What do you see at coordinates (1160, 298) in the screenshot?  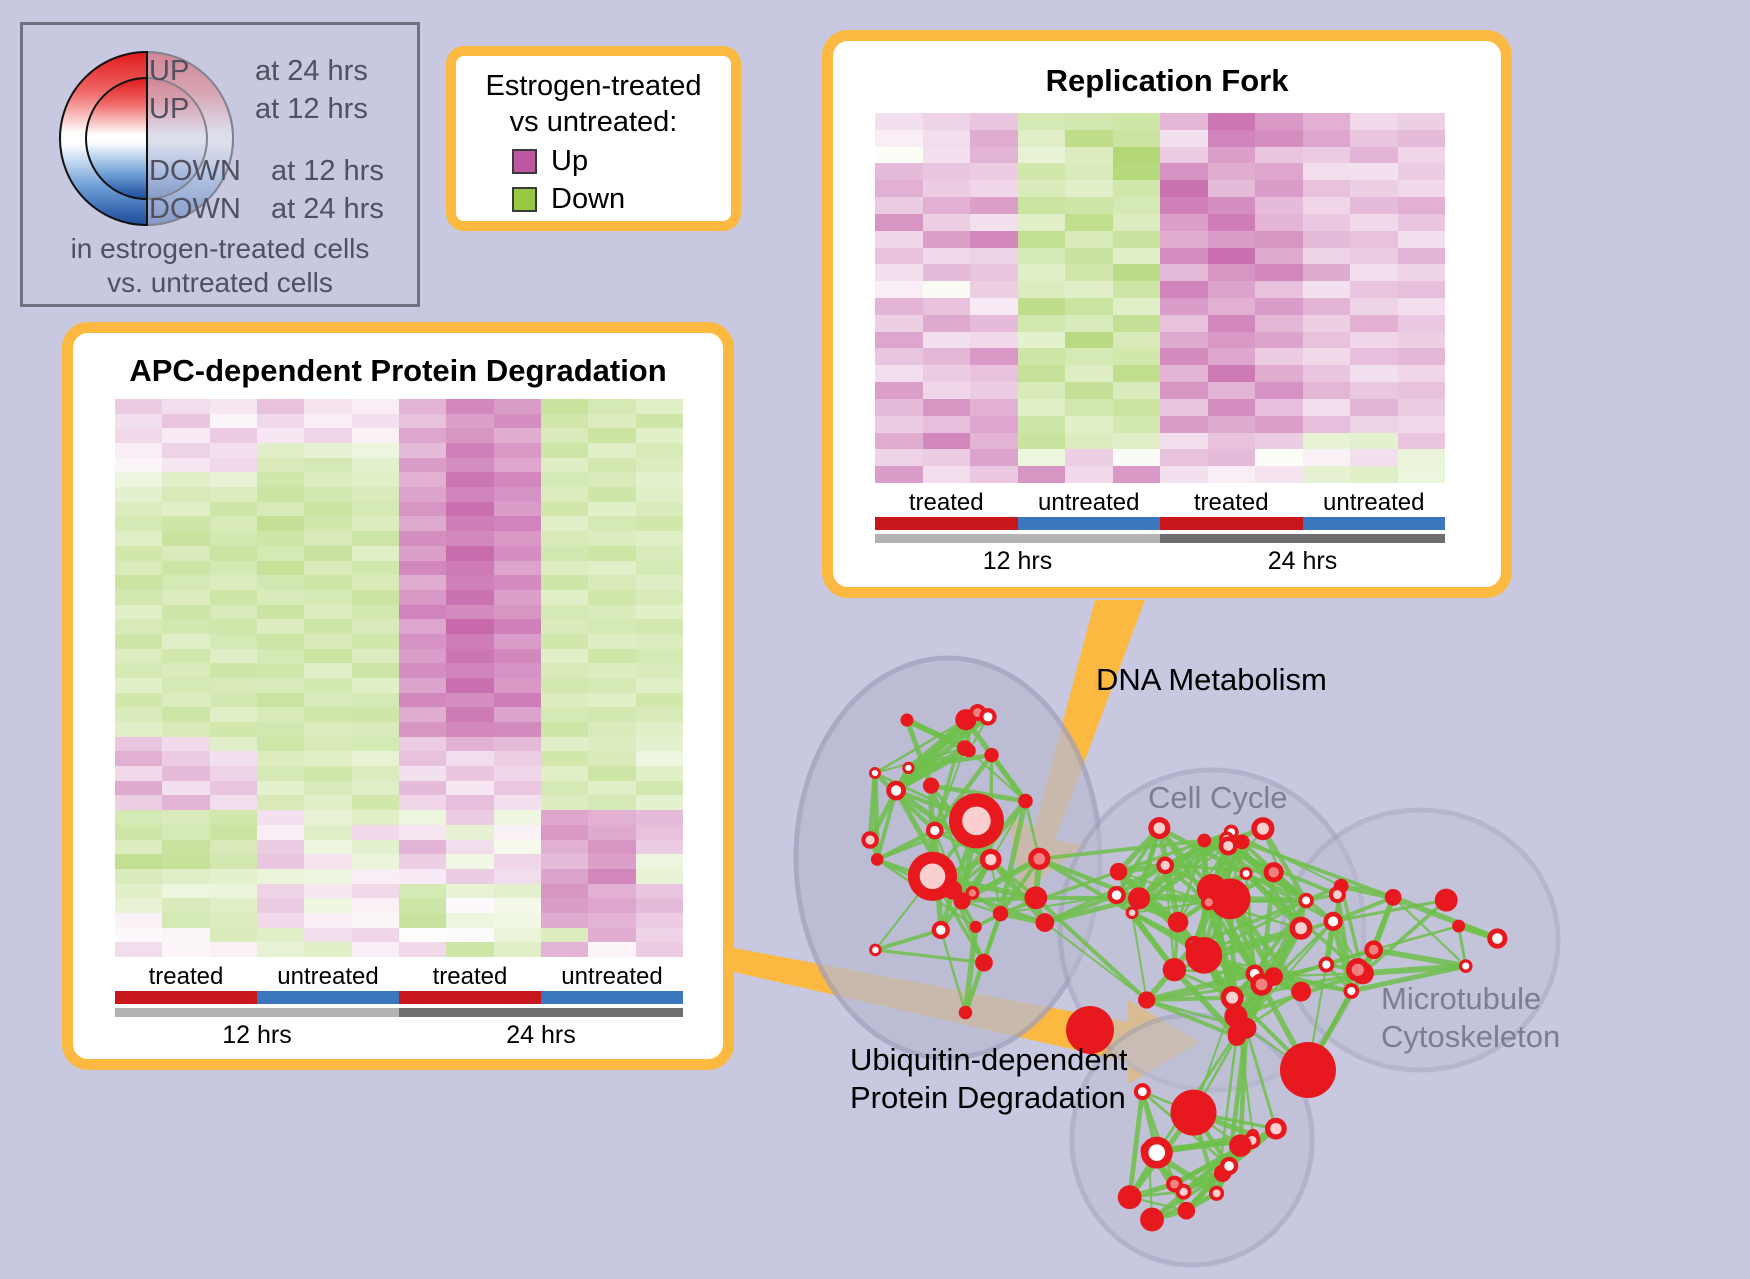 I see `replication-fork-heatmap` at bounding box center [1160, 298].